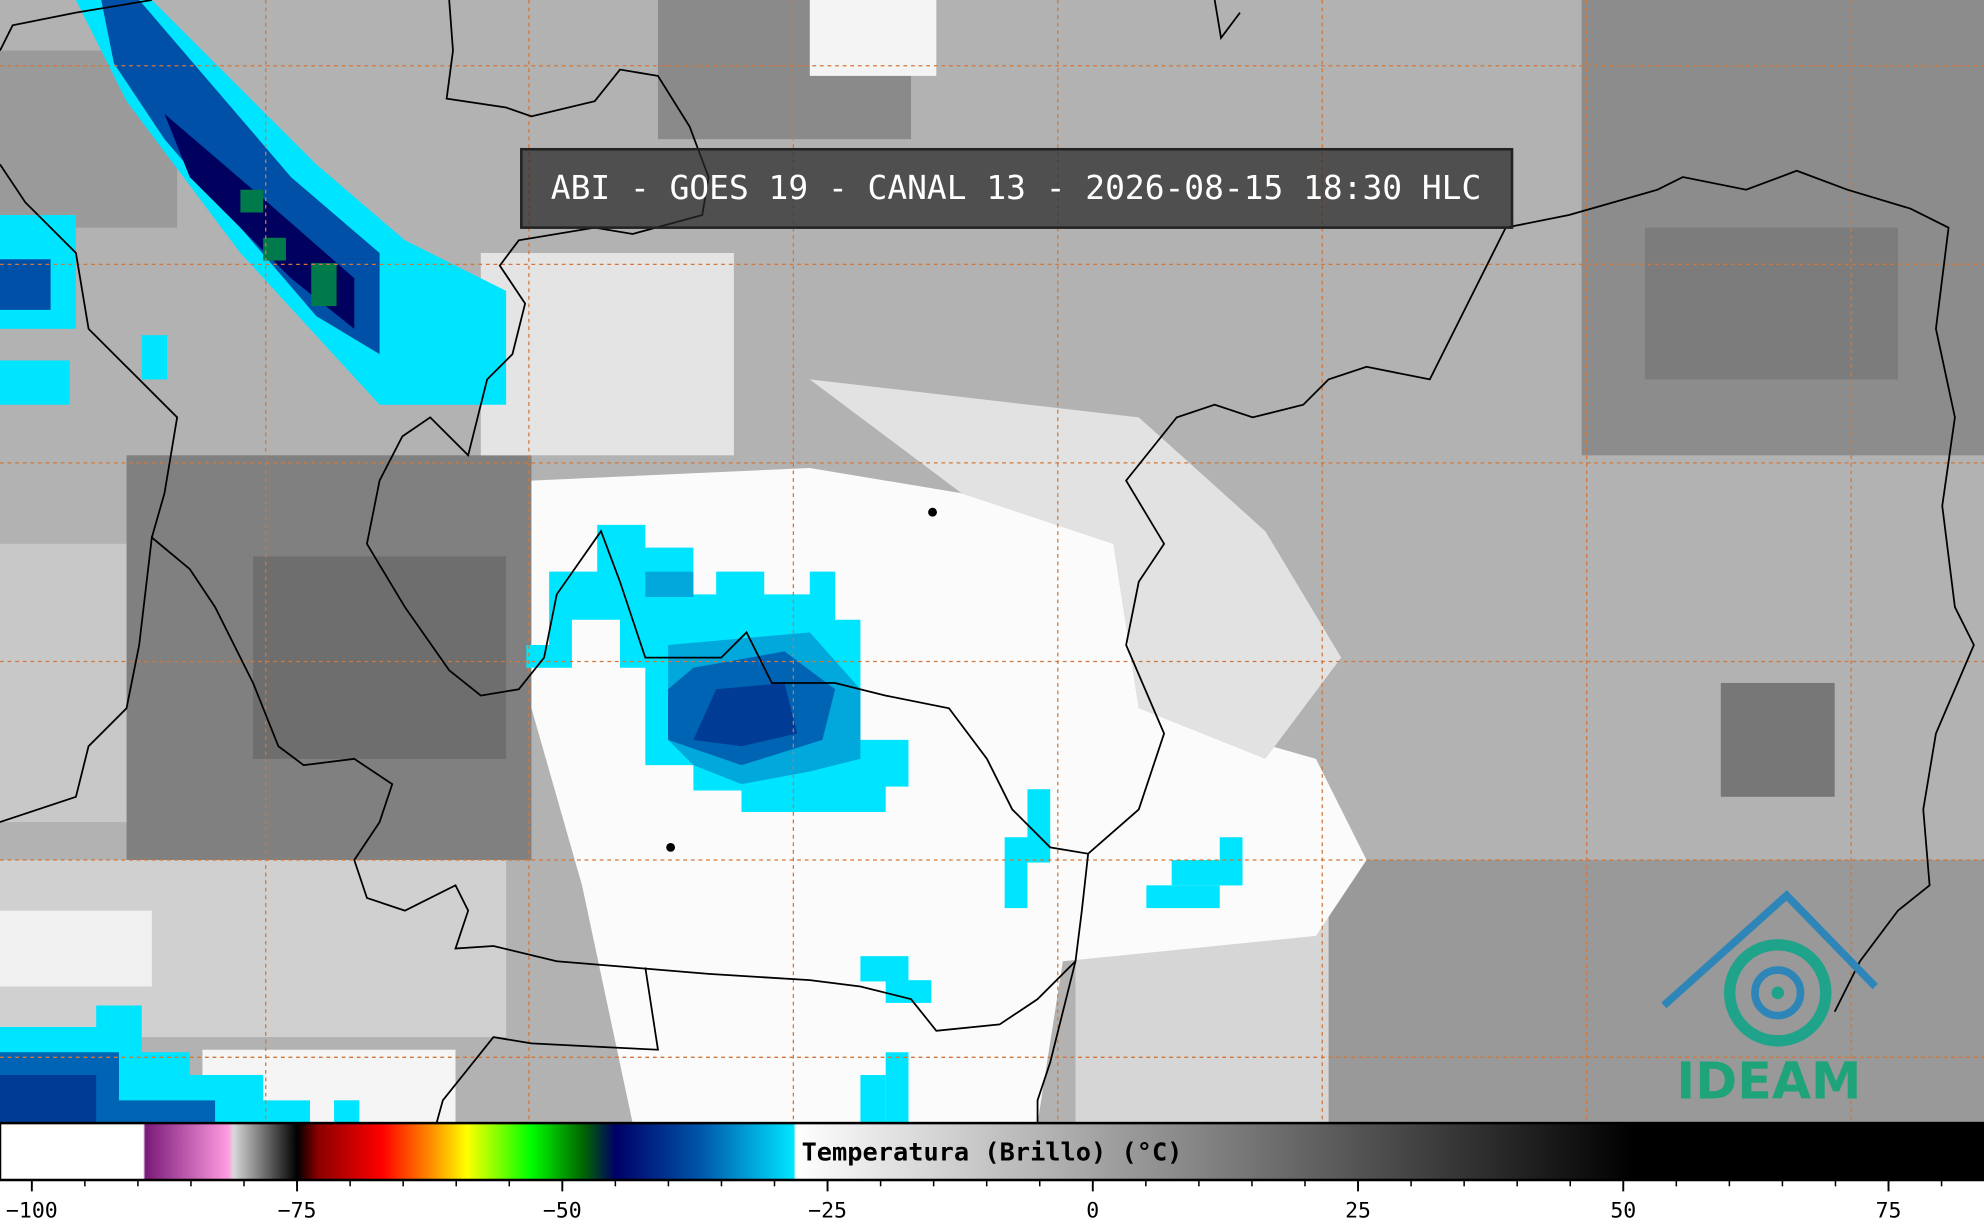 Image resolution: width=1984 pixels, height=1223 pixels. I want to click on colorbar, so click(992, 1151).